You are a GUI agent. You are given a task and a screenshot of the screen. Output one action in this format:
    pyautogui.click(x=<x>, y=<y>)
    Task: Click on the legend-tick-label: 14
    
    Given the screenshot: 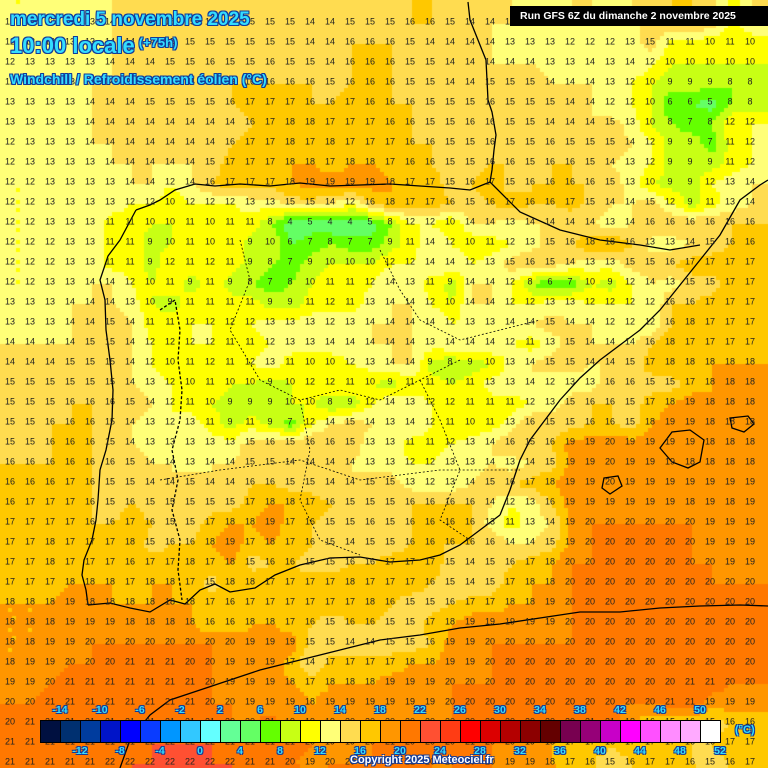 What is the action you would take?
    pyautogui.click(x=340, y=710)
    